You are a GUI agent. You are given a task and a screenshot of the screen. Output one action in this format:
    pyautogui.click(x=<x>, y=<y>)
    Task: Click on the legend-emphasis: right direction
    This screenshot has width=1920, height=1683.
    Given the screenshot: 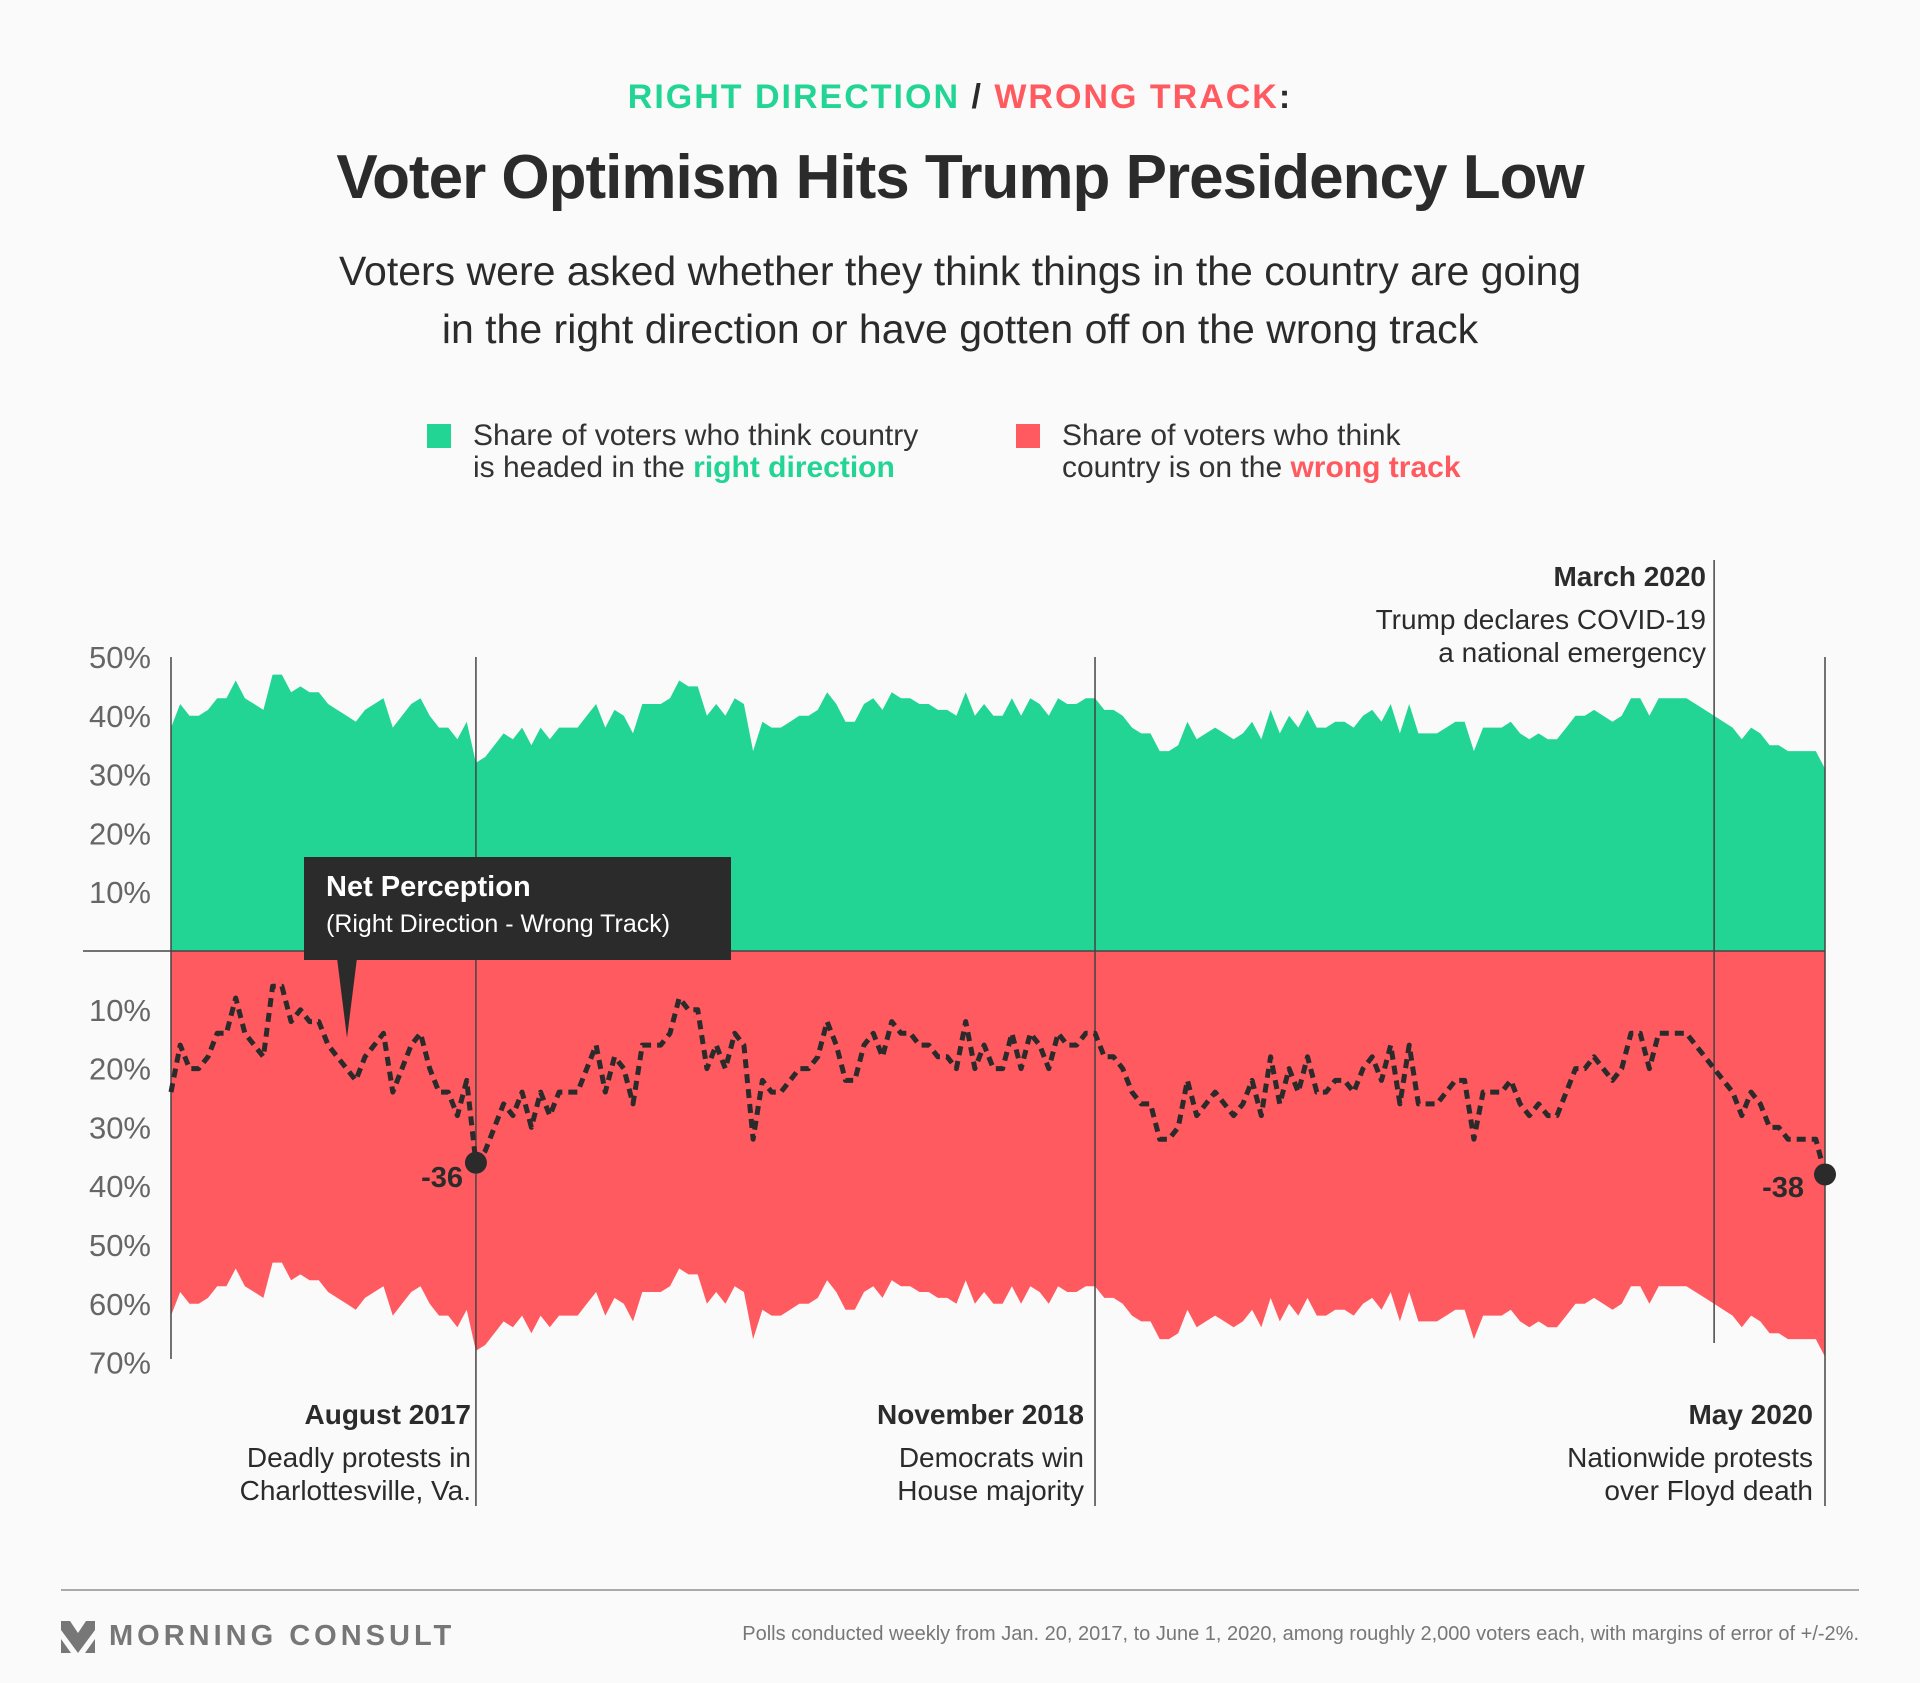 What is the action you would take?
    pyautogui.click(x=794, y=467)
    